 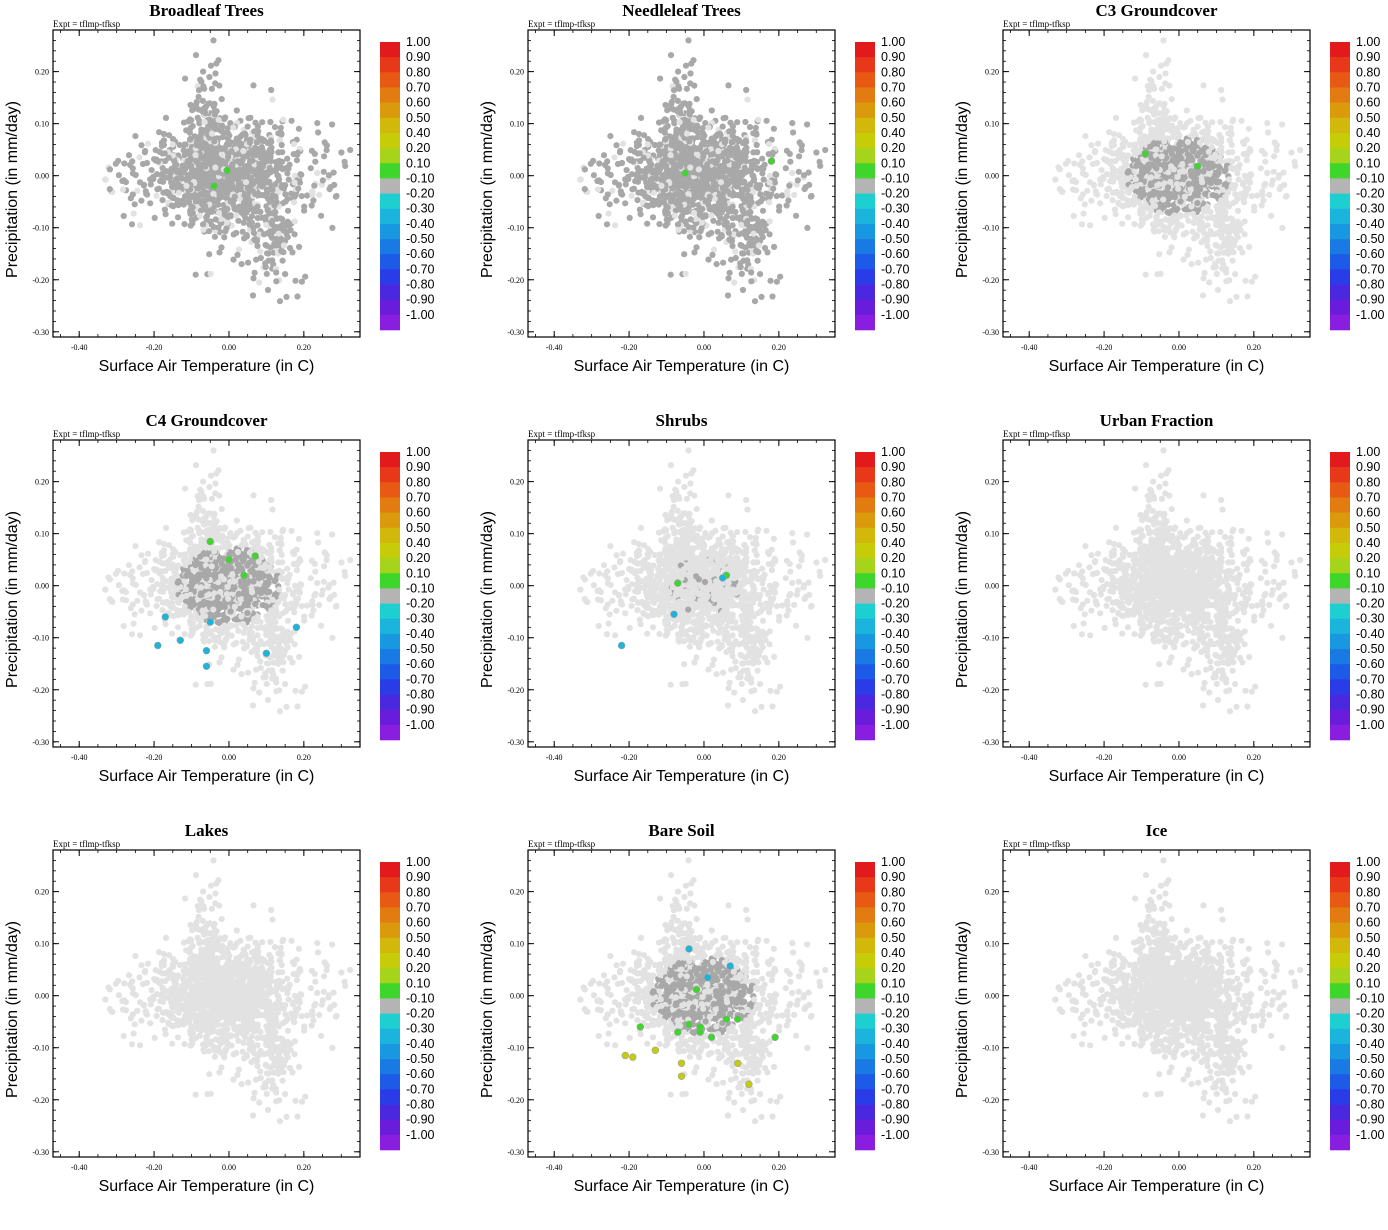 What do you see at coordinates (895, 224) in the screenshot?
I see `colorbar-label: -0.40` at bounding box center [895, 224].